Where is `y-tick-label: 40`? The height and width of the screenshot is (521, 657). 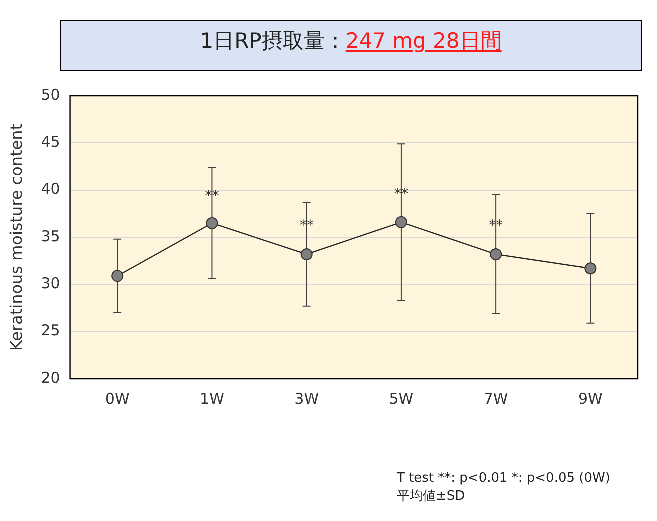
y-tick-label: 40 is located at coordinates (50, 189).